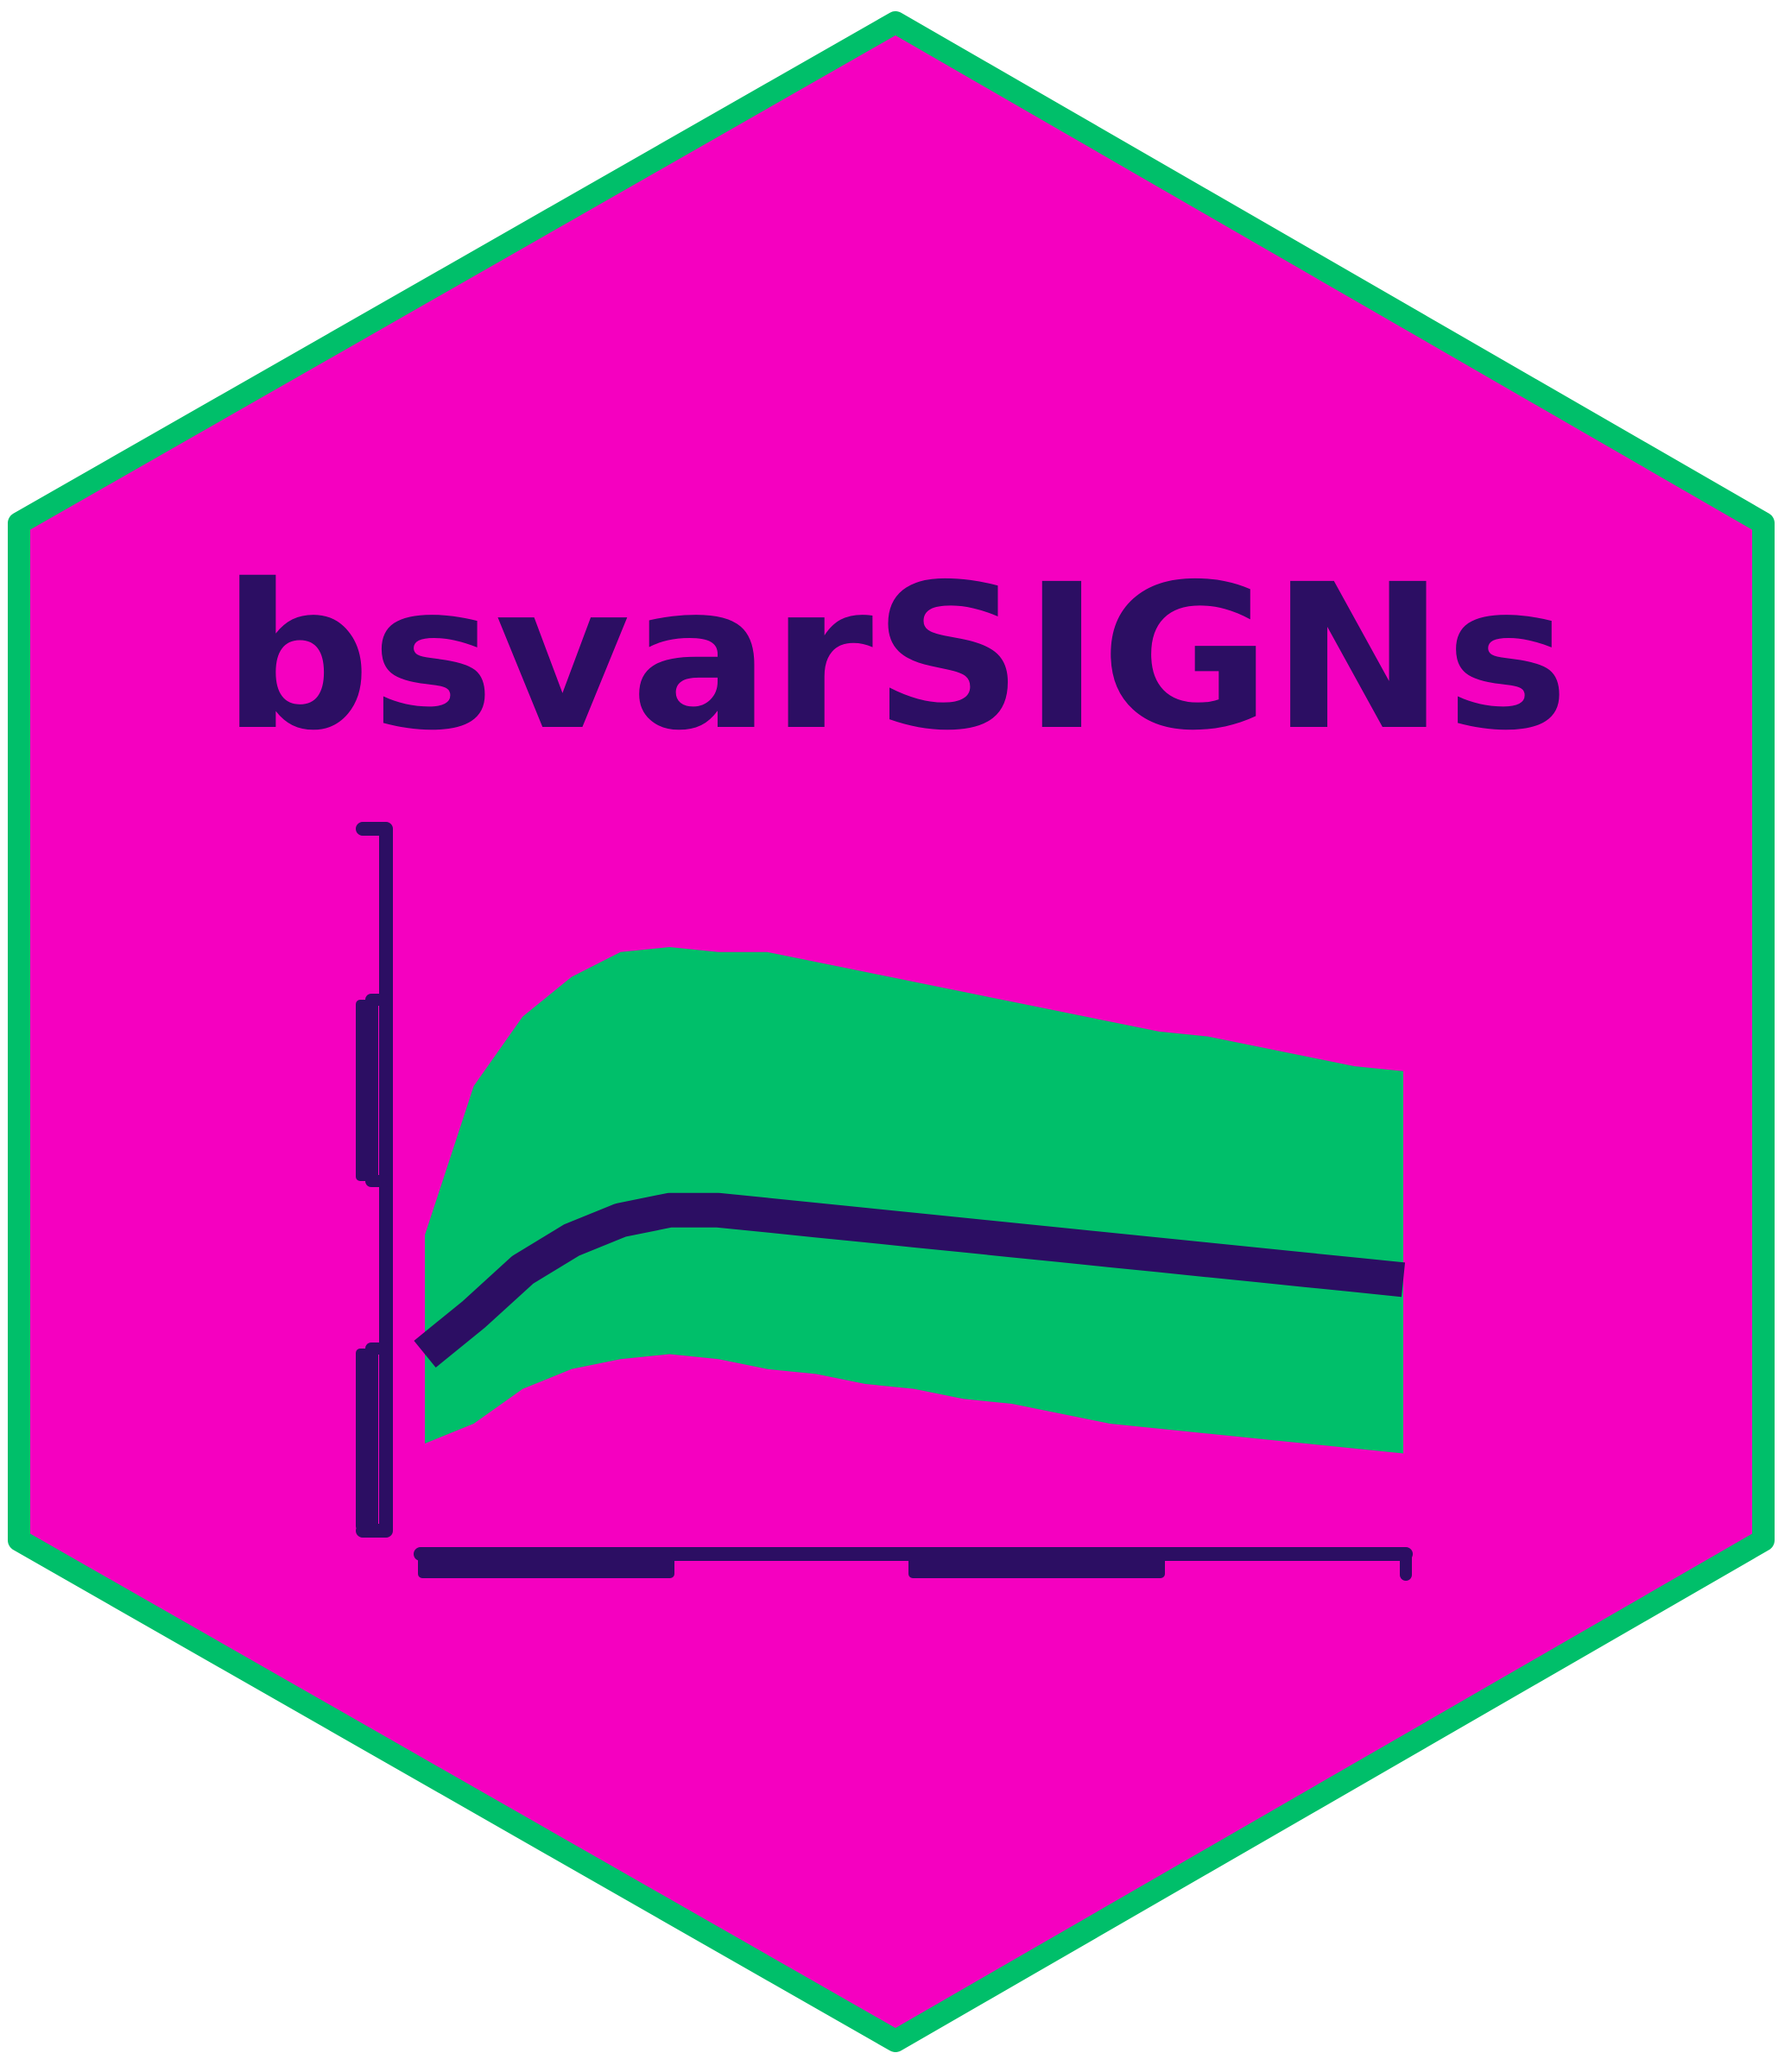 The image size is (1791, 2072). I want to click on median-line, so click(910, 1280).